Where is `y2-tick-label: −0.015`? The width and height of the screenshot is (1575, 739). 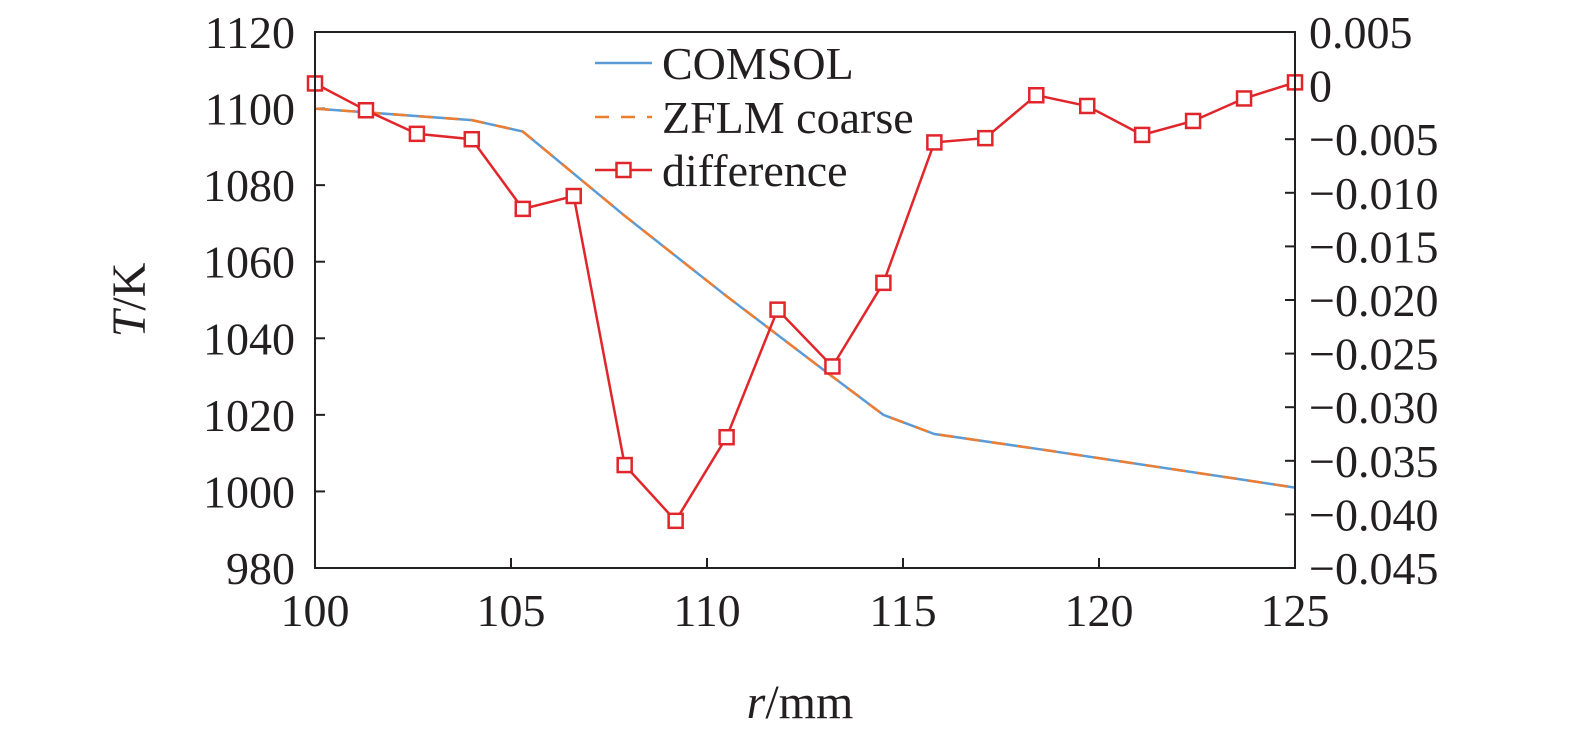
y2-tick-label: −0.015 is located at coordinates (1373, 246).